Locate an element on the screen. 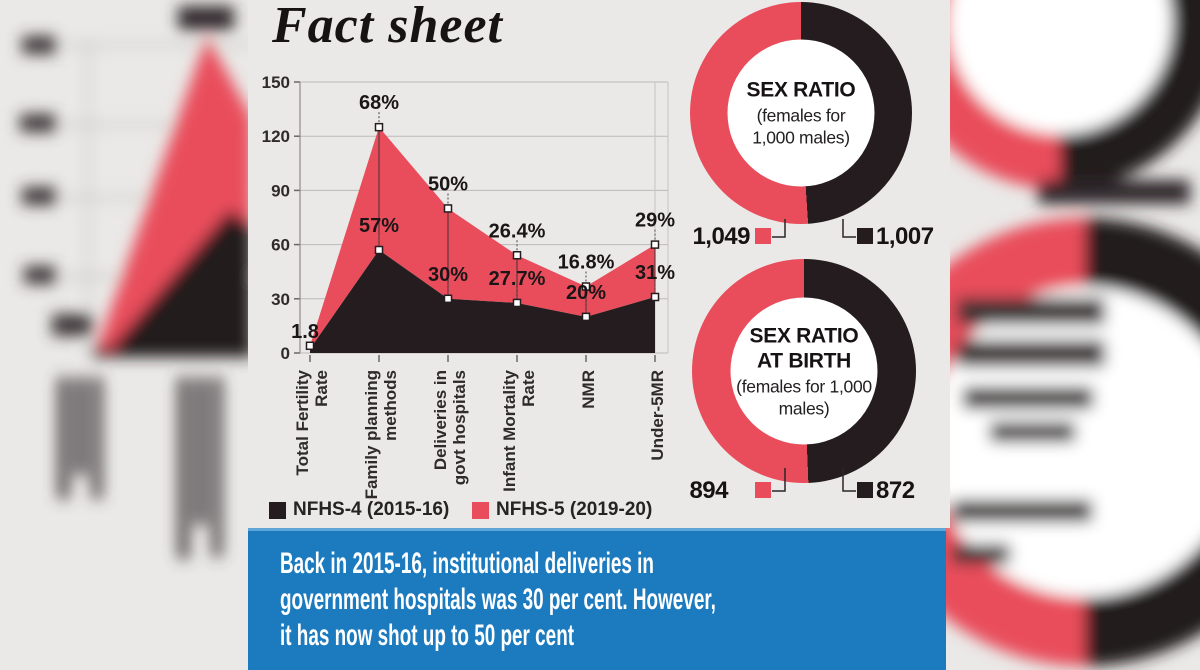  x-category-label: Infant Mortality is located at coordinates (509, 430).